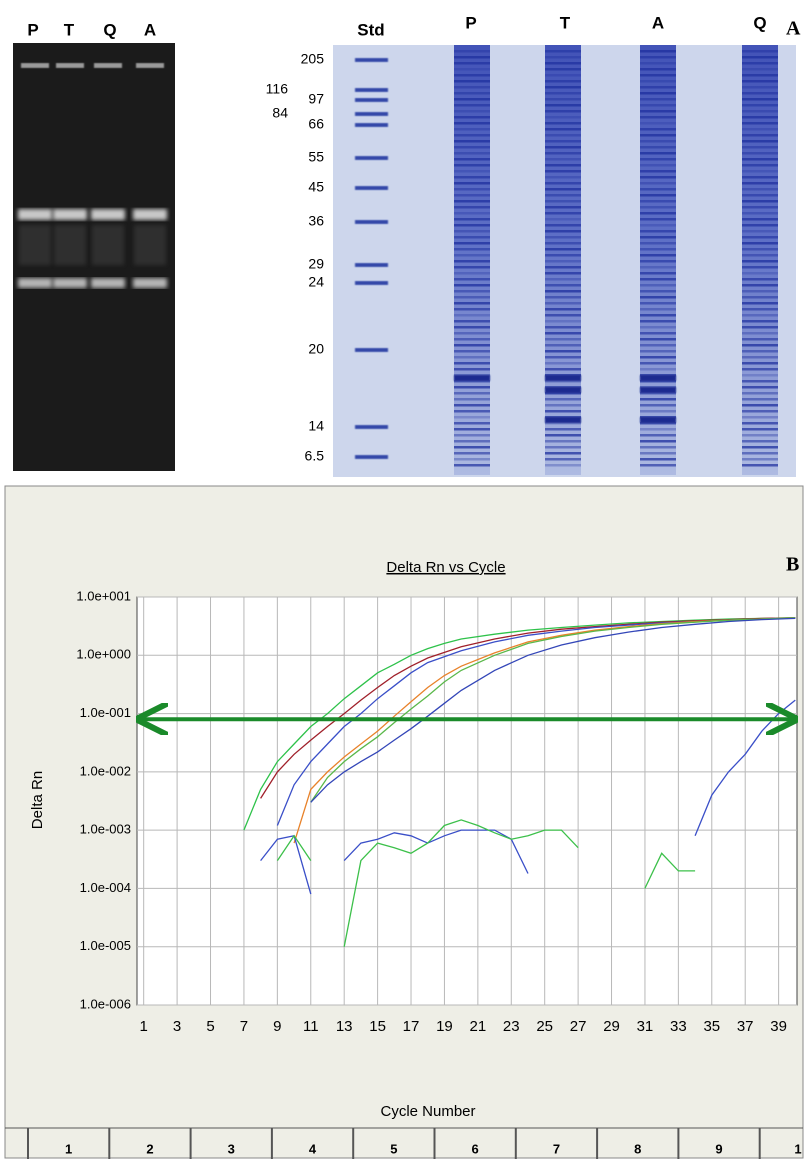  Describe the element at coordinates (210, 1026) in the screenshot. I see `x-tick-label: 5` at that location.